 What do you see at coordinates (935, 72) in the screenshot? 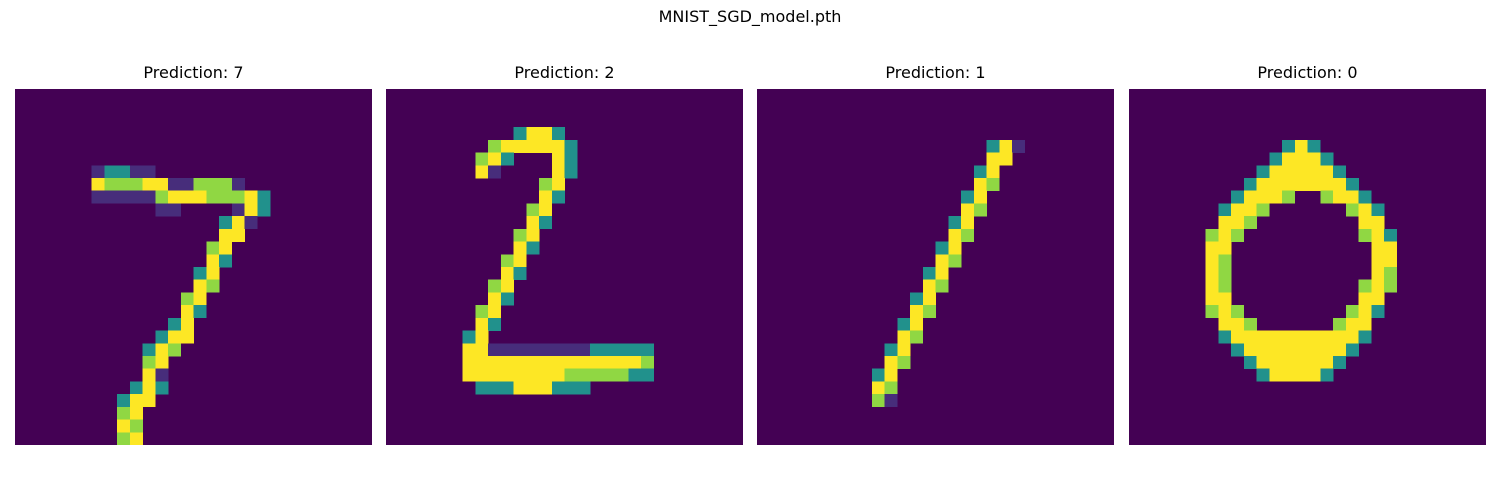
I see `subplot-title: Prediction: 1` at bounding box center [935, 72].